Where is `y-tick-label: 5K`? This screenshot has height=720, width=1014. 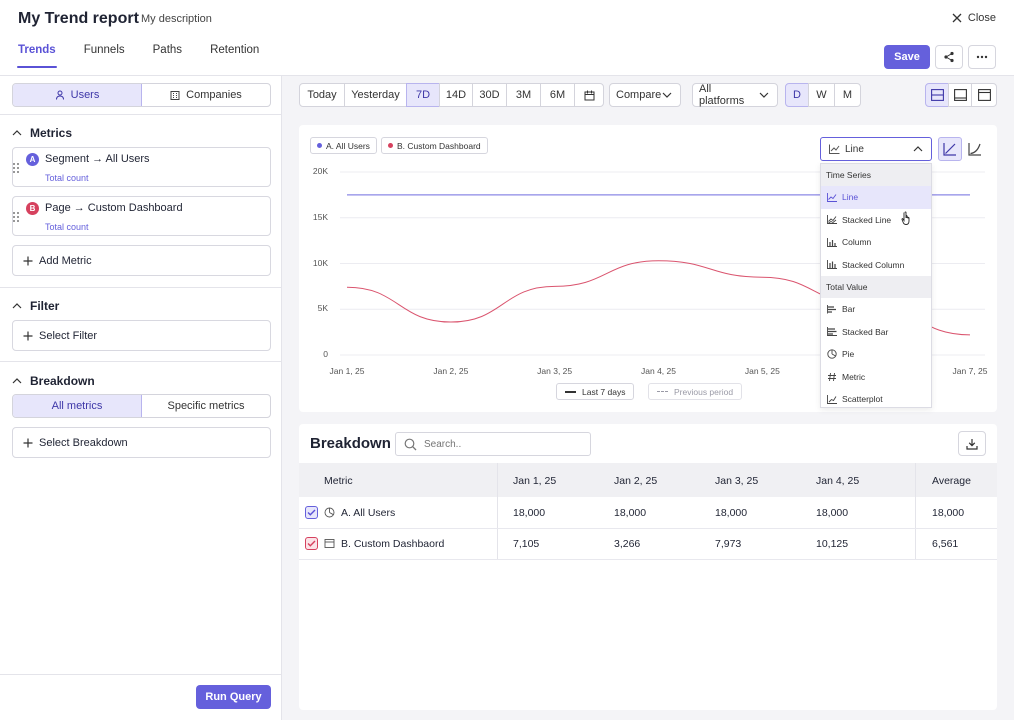 y-tick-label: 5K is located at coordinates (322, 308).